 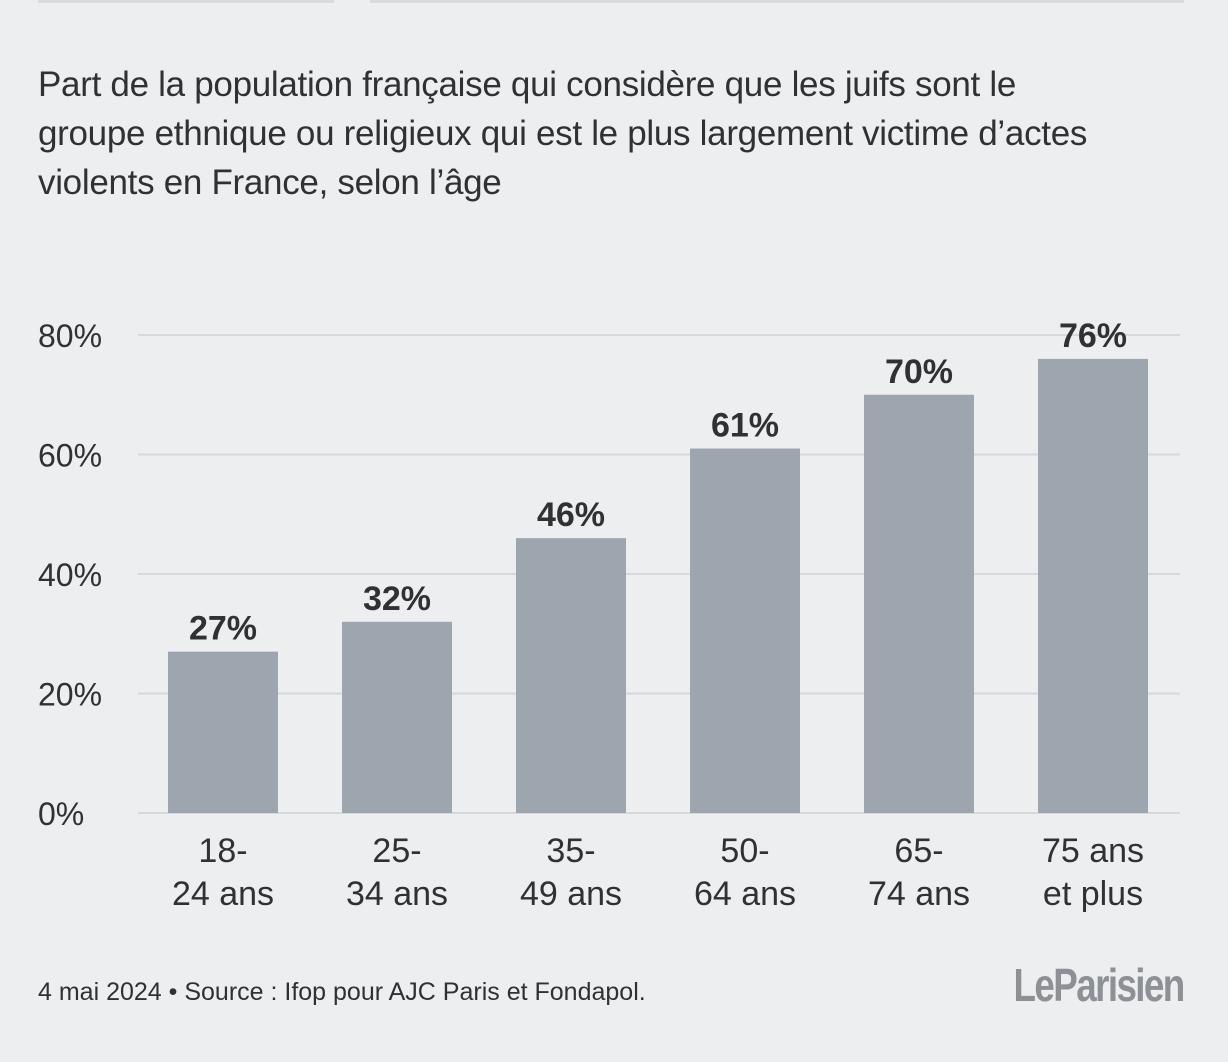 I want to click on top-divider-left, so click(x=186, y=1).